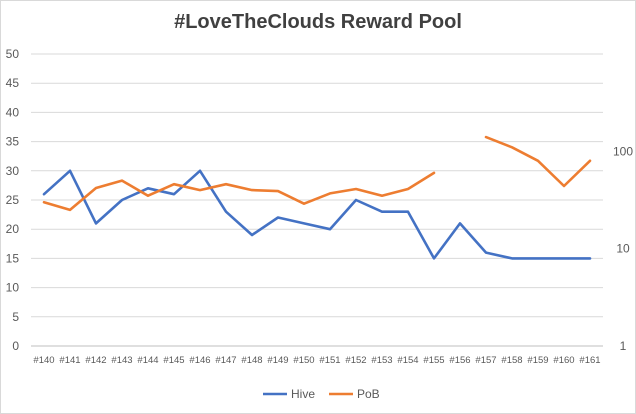 The height and width of the screenshot is (414, 636). What do you see at coordinates (13, 83) in the screenshot?
I see `y-left-tick-label: 45` at bounding box center [13, 83].